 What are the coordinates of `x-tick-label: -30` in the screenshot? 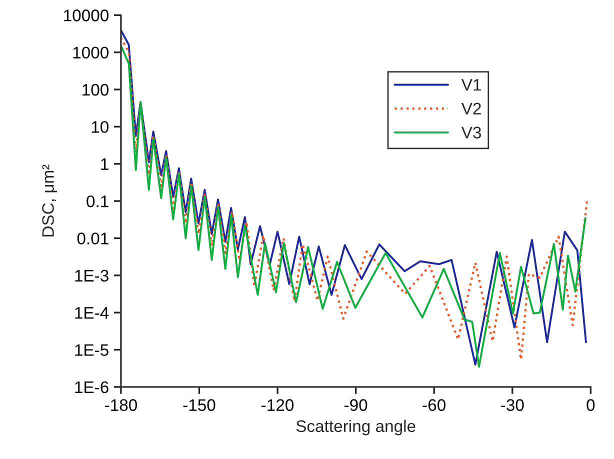 It's located at (512, 405).